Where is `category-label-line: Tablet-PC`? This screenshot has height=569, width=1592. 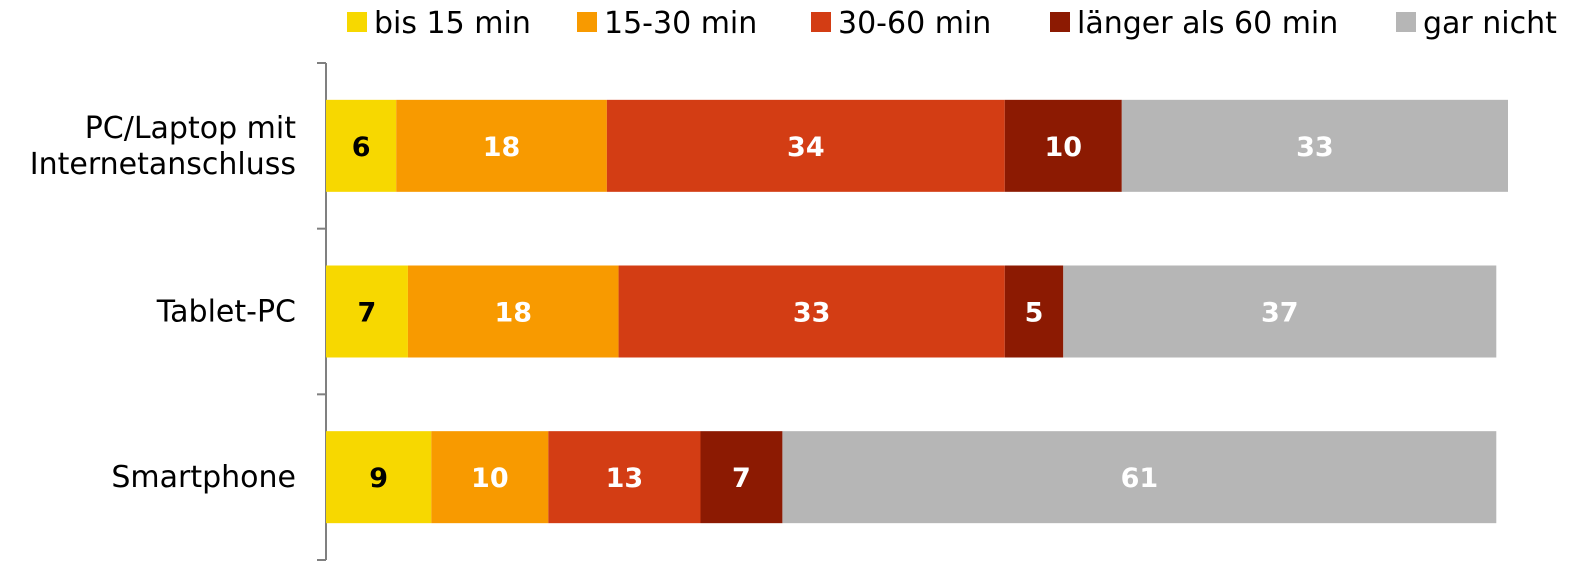 category-label-line: Tablet-PC is located at coordinates (226, 312).